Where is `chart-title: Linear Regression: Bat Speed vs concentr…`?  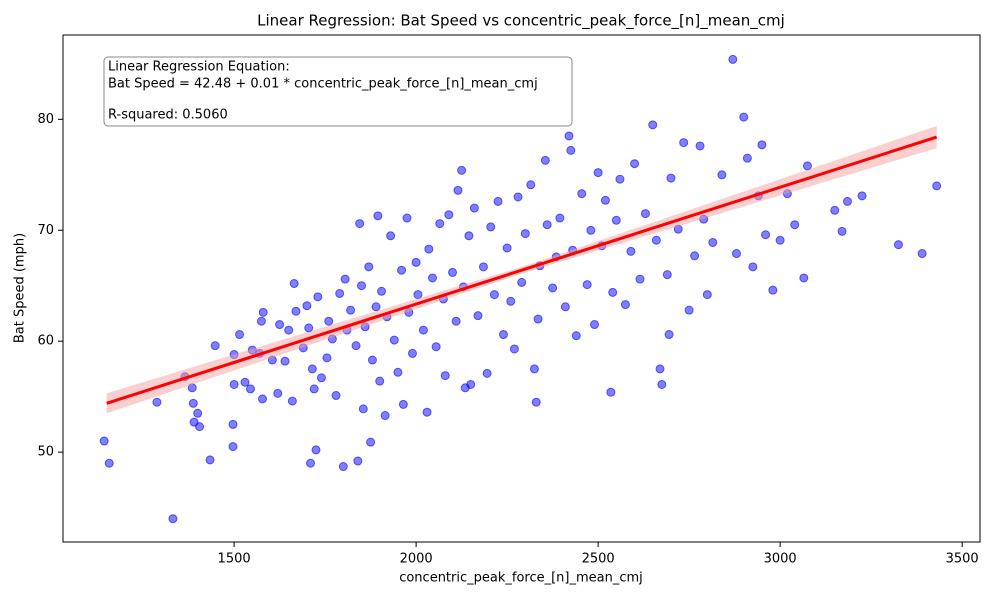 chart-title: Linear Regression: Bat Speed vs concentr… is located at coordinates (521, 21).